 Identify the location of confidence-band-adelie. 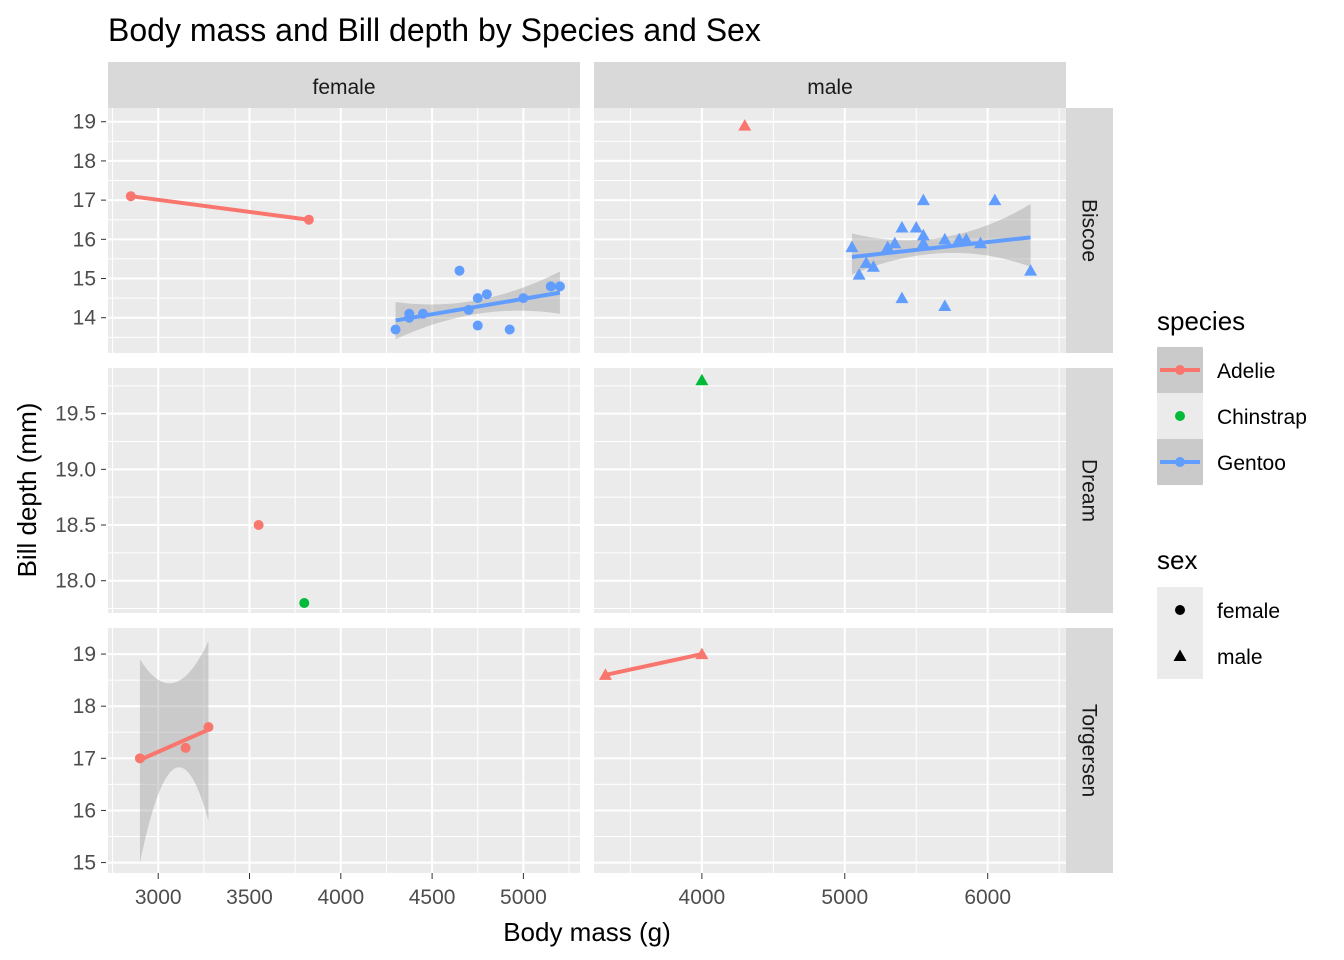
(174, 752).